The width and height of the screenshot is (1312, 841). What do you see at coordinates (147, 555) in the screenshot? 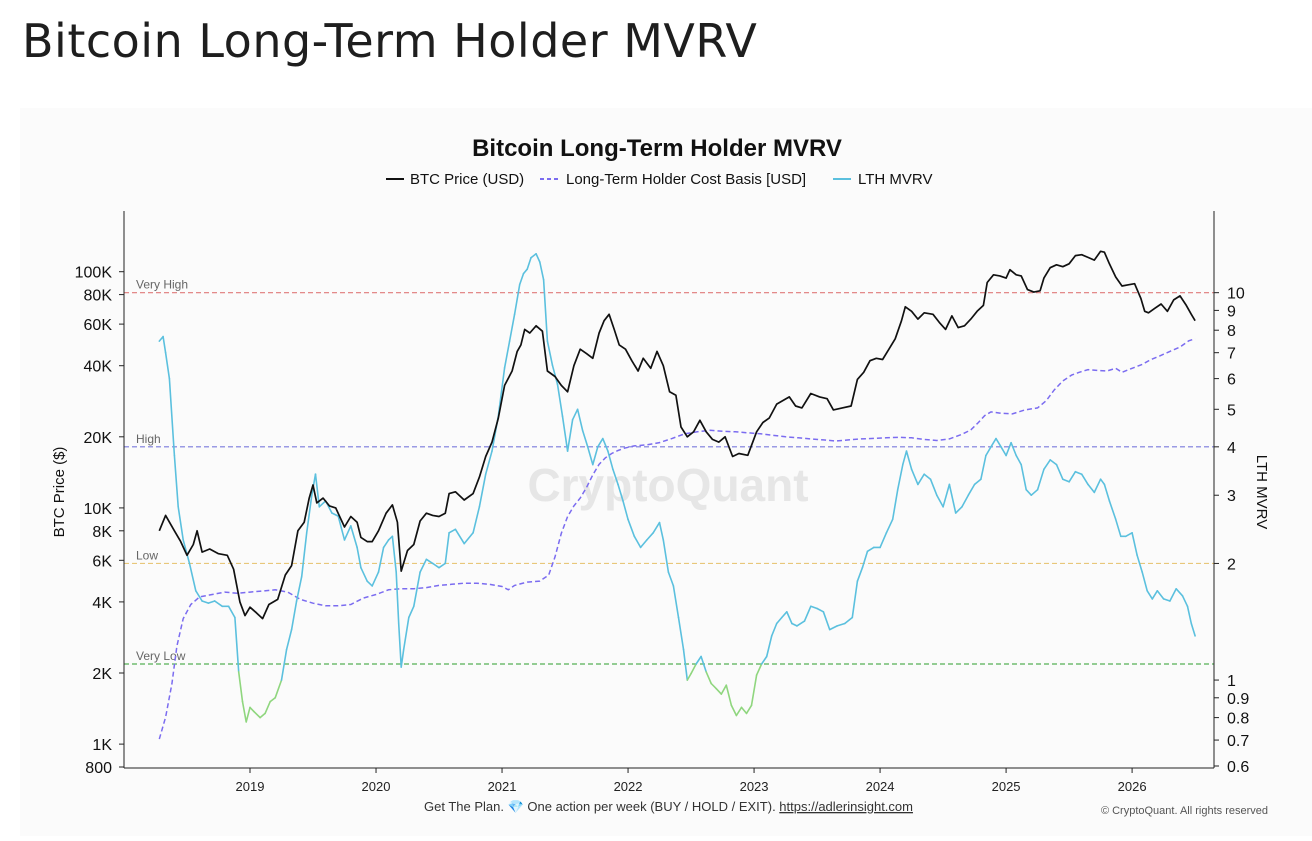
I see `reference-line-label: Low` at bounding box center [147, 555].